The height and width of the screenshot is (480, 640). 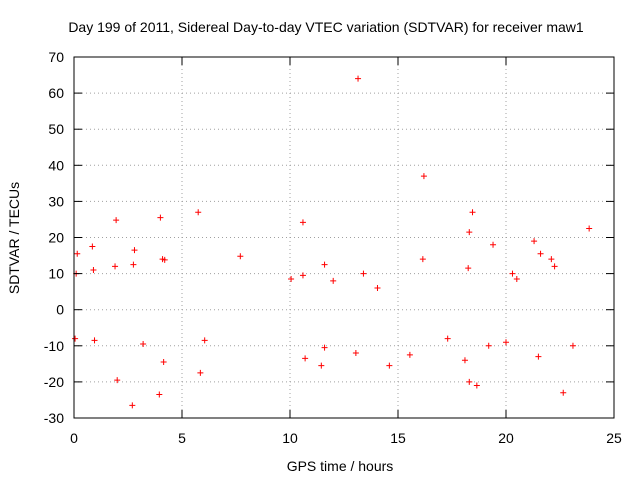 I want to click on y-tick-label: 30, so click(x=56, y=201).